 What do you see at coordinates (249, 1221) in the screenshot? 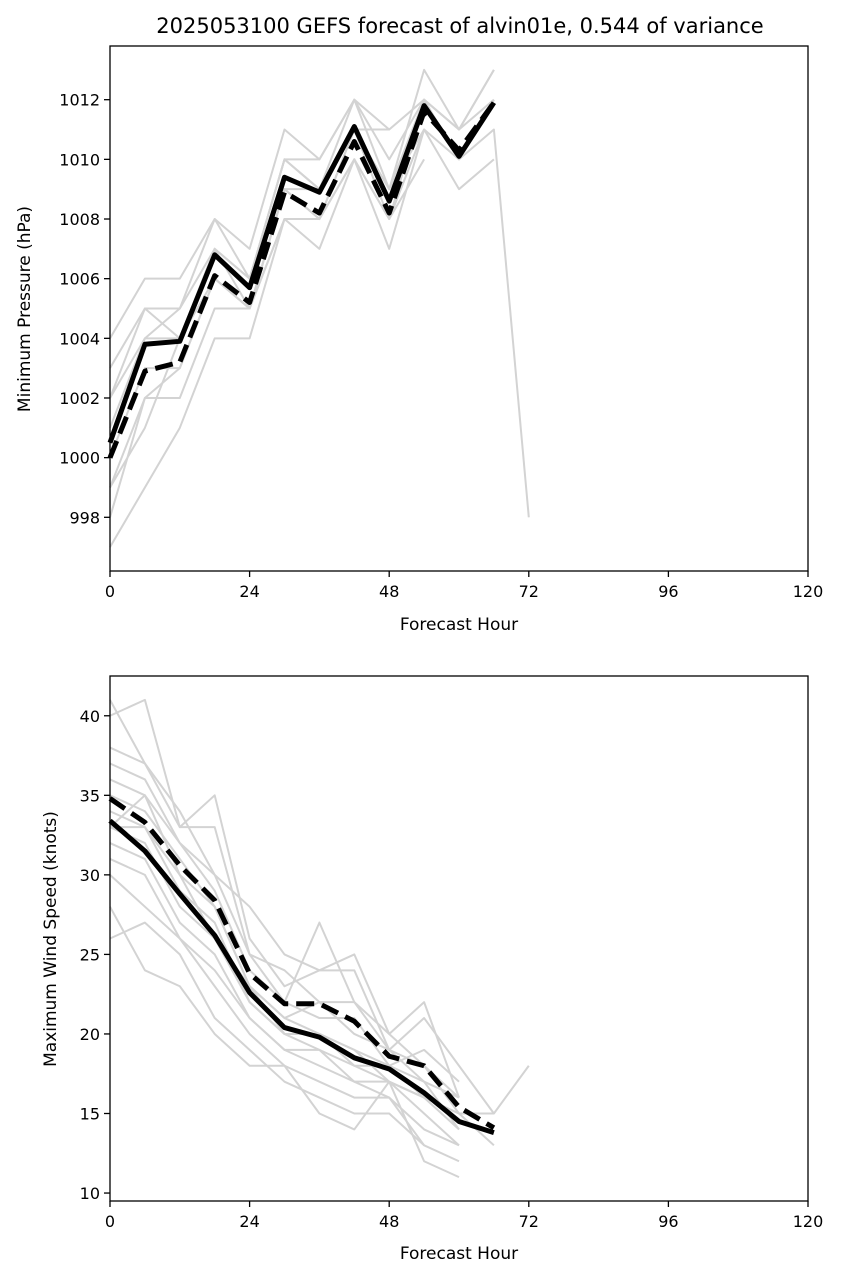
I see `wind-x-tick-label: 24` at bounding box center [249, 1221].